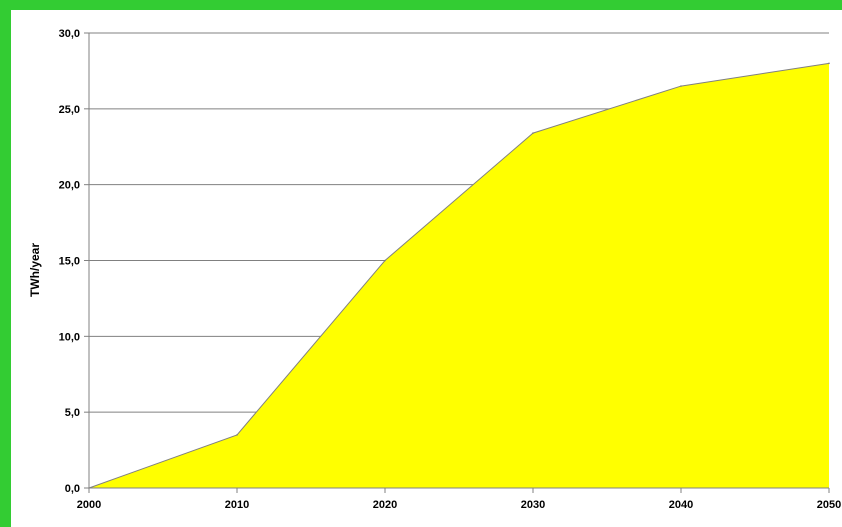  What do you see at coordinates (72, 413) in the screenshot?
I see `y-tick-label: 5,0` at bounding box center [72, 413].